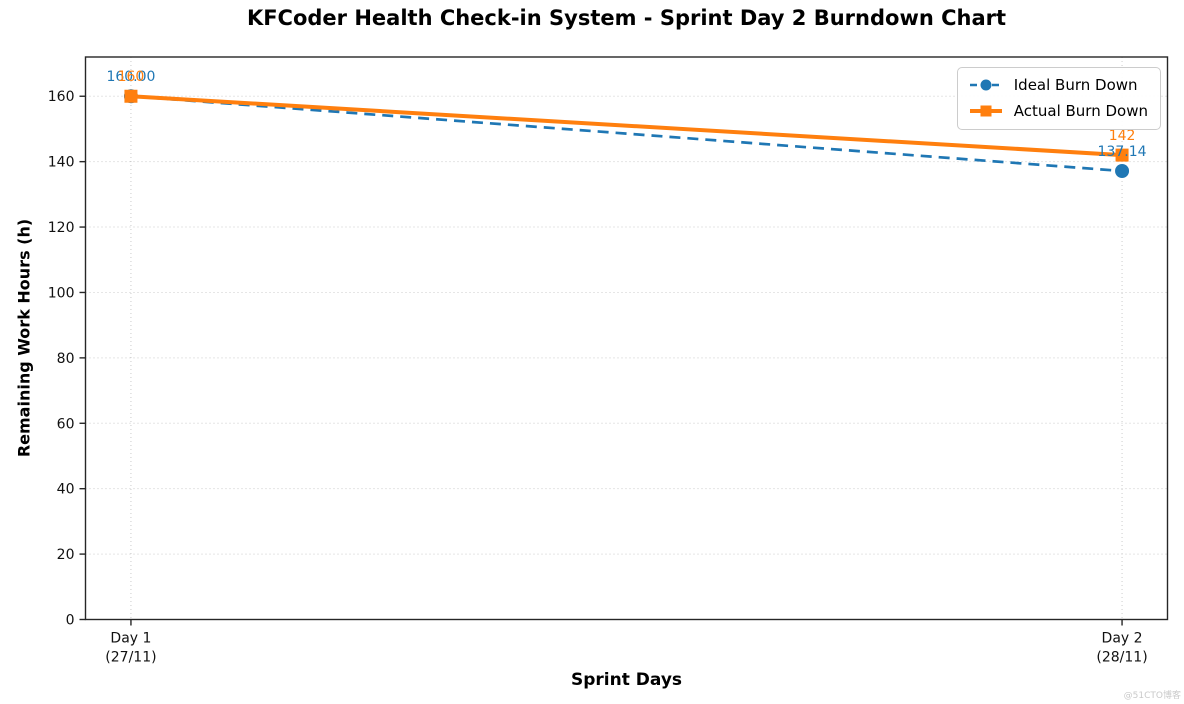 The width and height of the screenshot is (1184, 704). What do you see at coordinates (66, 359) in the screenshot?
I see `y-tick-label: 80` at bounding box center [66, 359].